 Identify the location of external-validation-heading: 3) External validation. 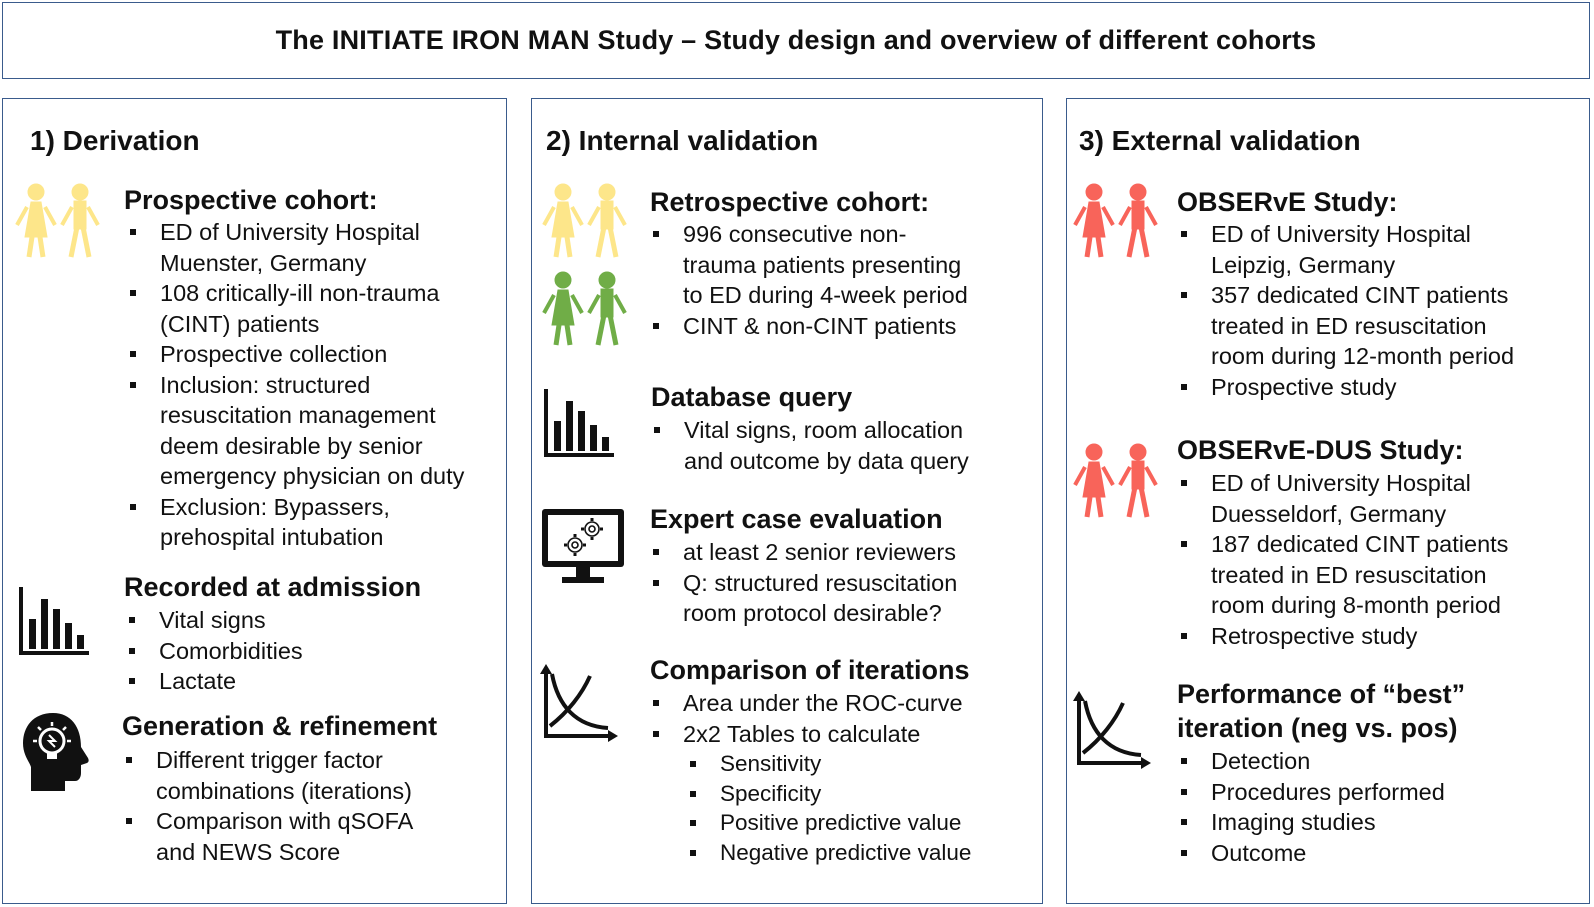
(1220, 140).